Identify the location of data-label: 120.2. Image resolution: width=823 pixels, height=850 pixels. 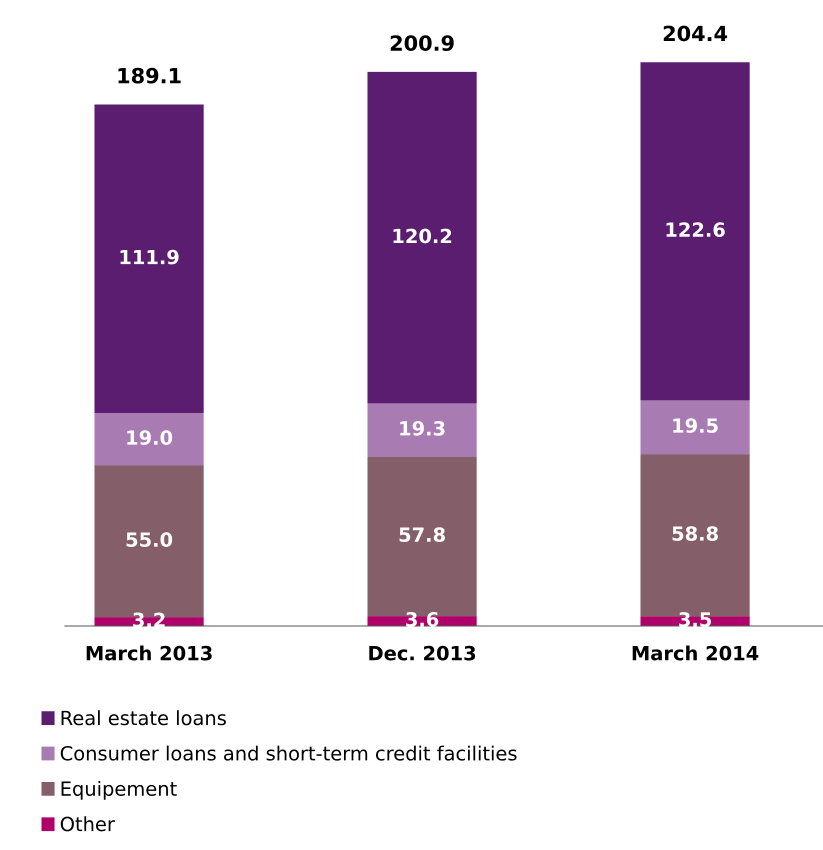
(423, 236).